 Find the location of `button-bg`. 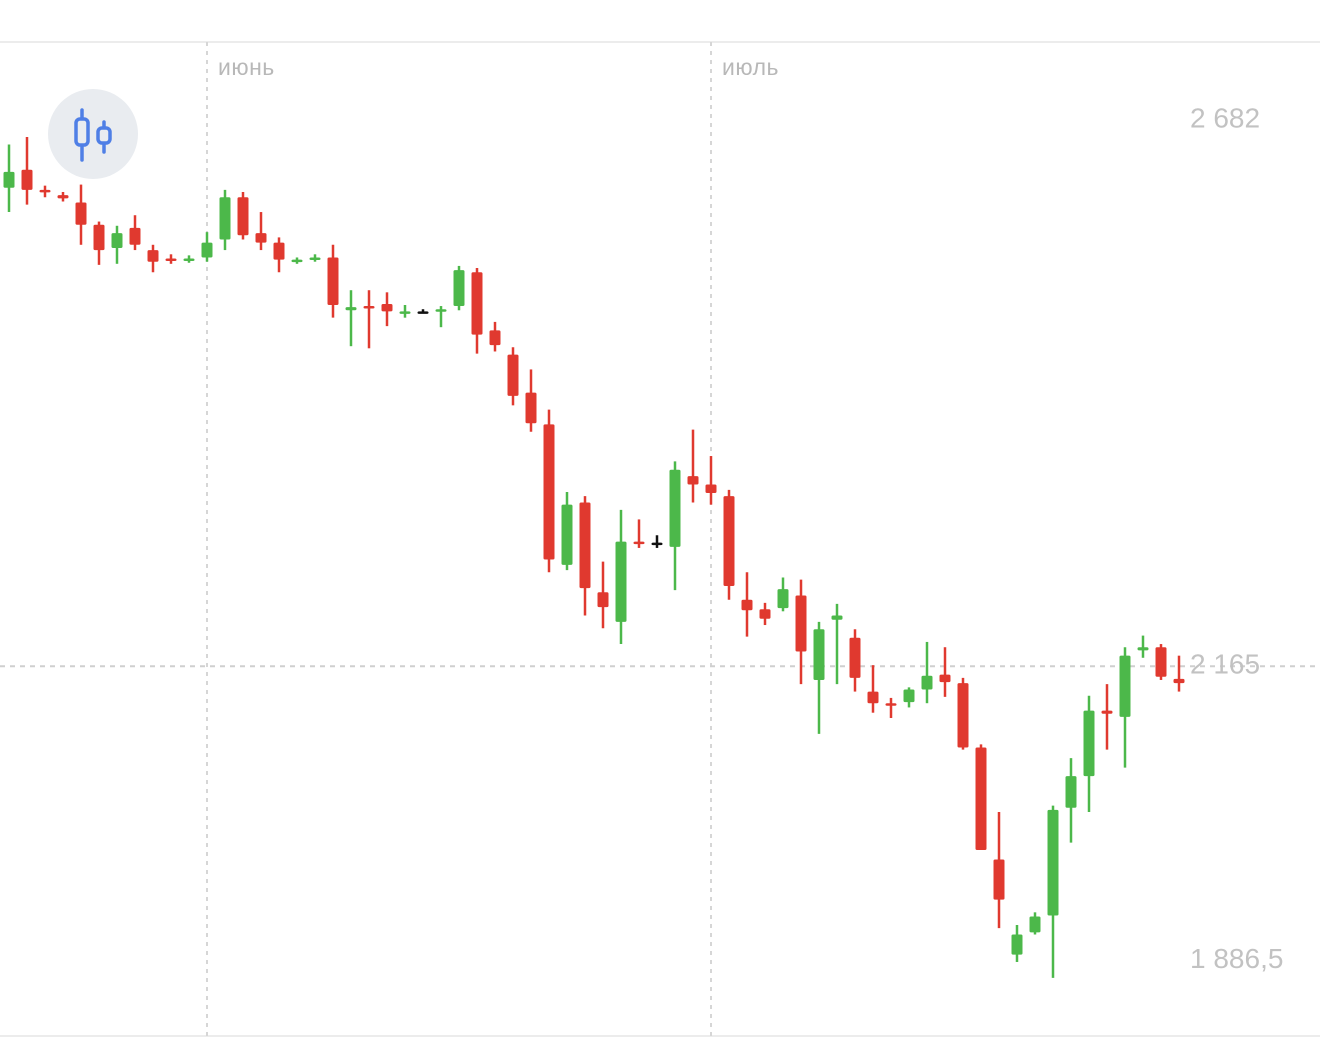

button-bg is located at coordinates (93, 134).